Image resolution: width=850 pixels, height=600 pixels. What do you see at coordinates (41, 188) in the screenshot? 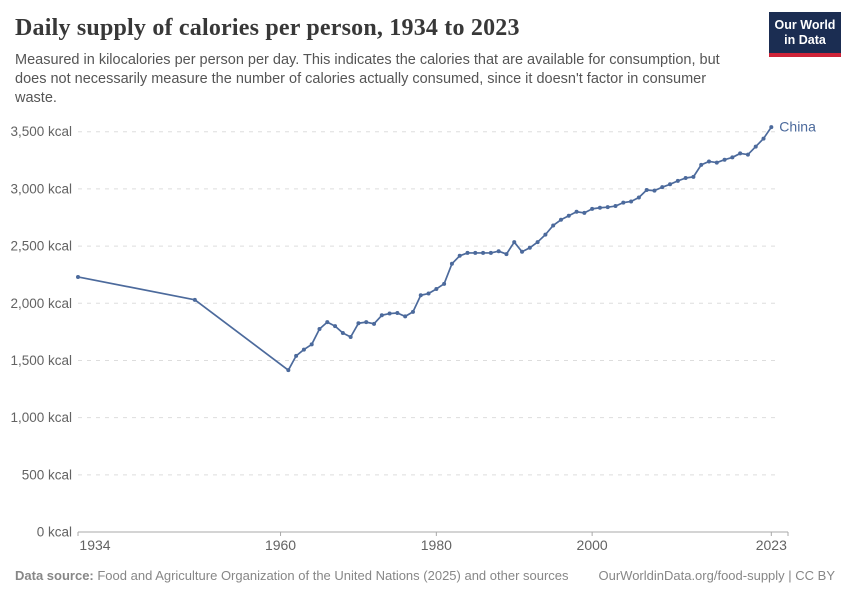
I see `y-axis-tick-label: 3,000 kcal` at bounding box center [41, 188].